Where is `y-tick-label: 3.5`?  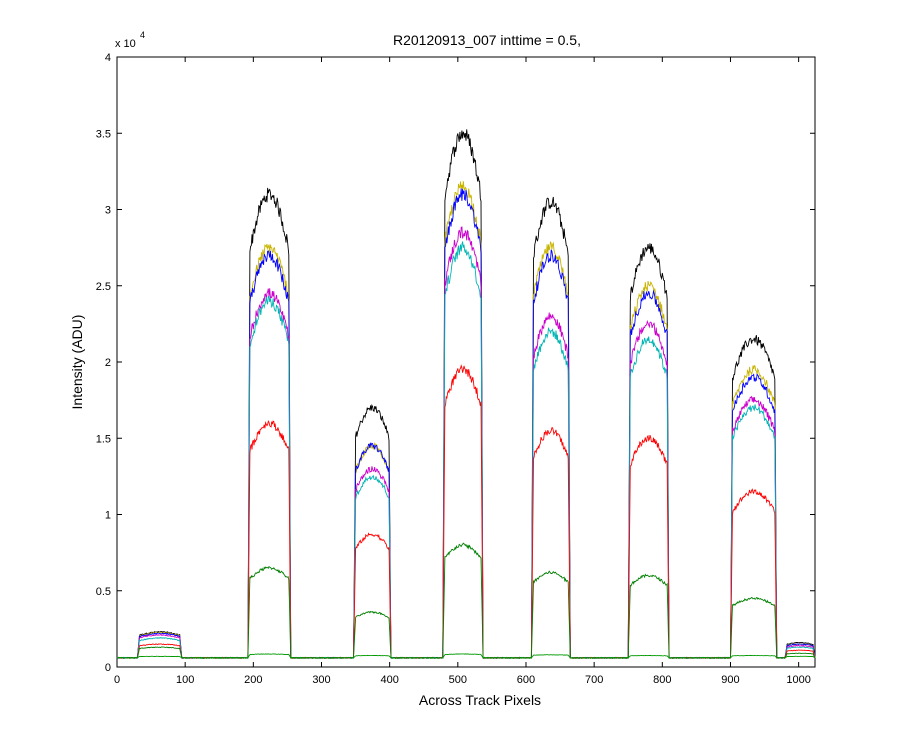 y-tick-label: 3.5 is located at coordinates (103, 134).